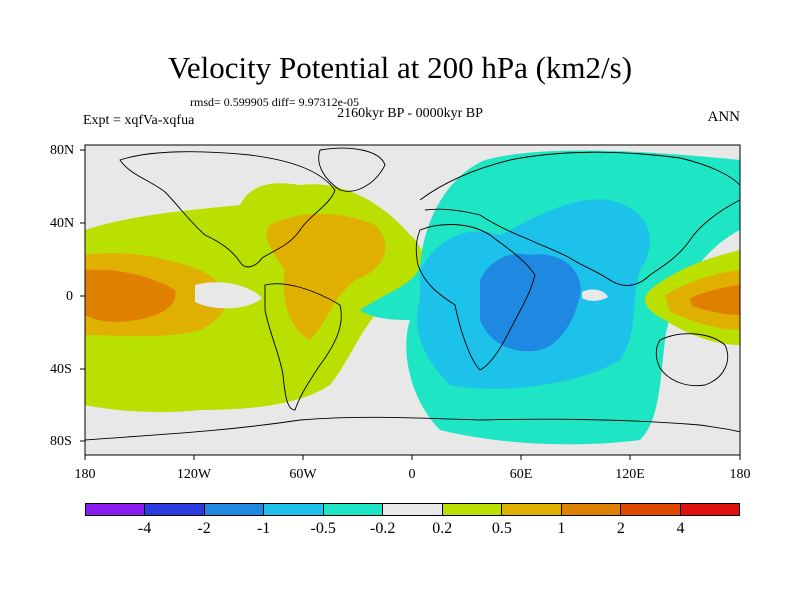 Image resolution: width=800 pixels, height=600 pixels. What do you see at coordinates (501, 528) in the screenshot?
I see `colorbar-label: 0.5` at bounding box center [501, 528].